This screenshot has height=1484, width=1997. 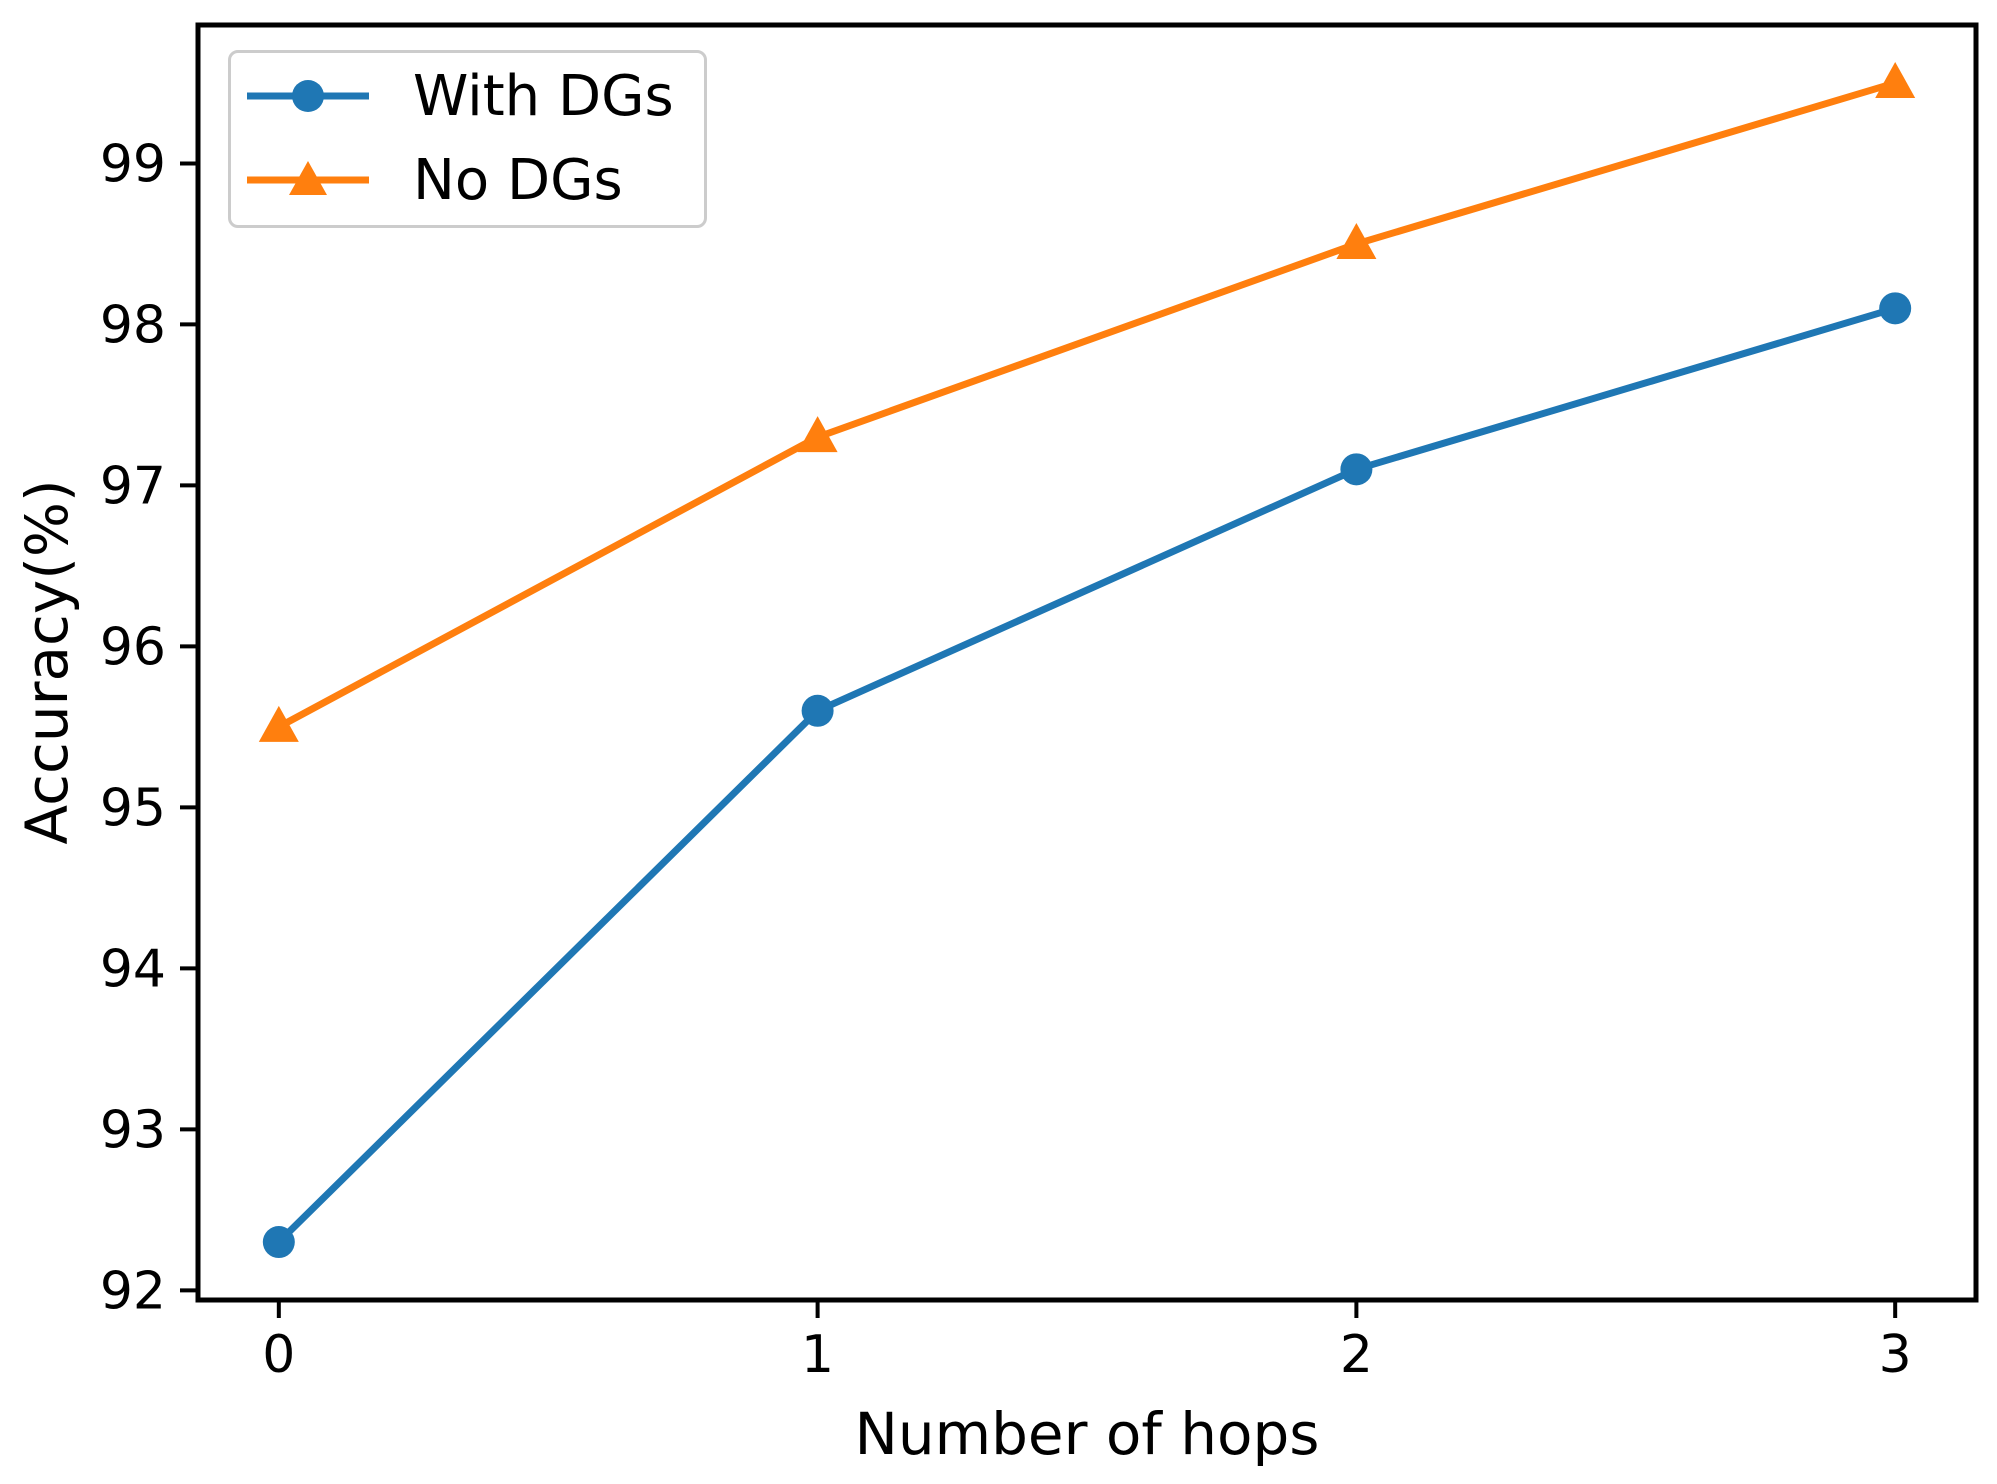 I want to click on triangle-marker-icon, so click(x=308, y=178).